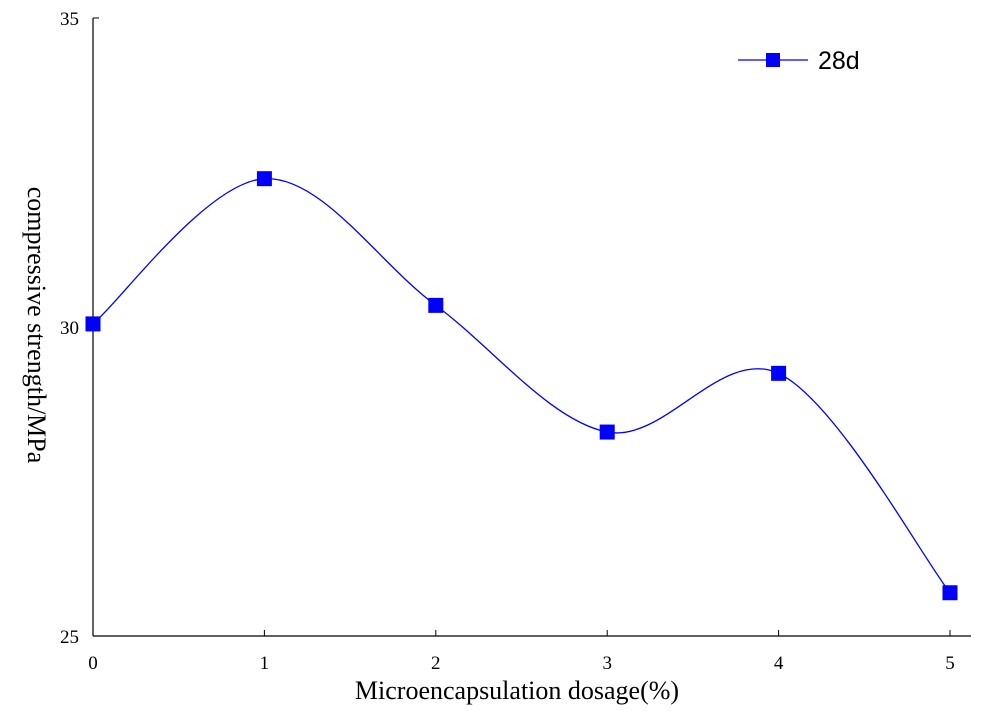  What do you see at coordinates (517, 690) in the screenshot?
I see `x-axis-title: Microencapsulation dosage(%)` at bounding box center [517, 690].